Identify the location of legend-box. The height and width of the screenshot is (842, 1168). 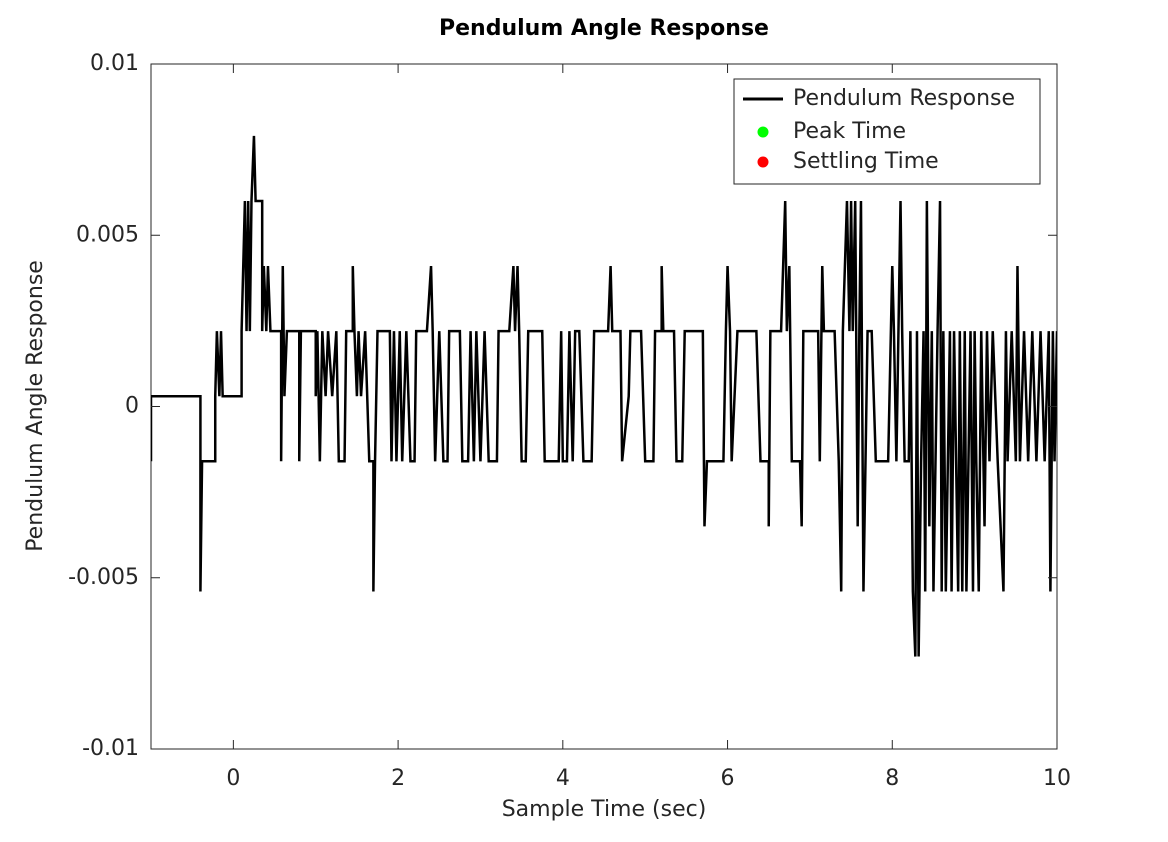
(887, 131).